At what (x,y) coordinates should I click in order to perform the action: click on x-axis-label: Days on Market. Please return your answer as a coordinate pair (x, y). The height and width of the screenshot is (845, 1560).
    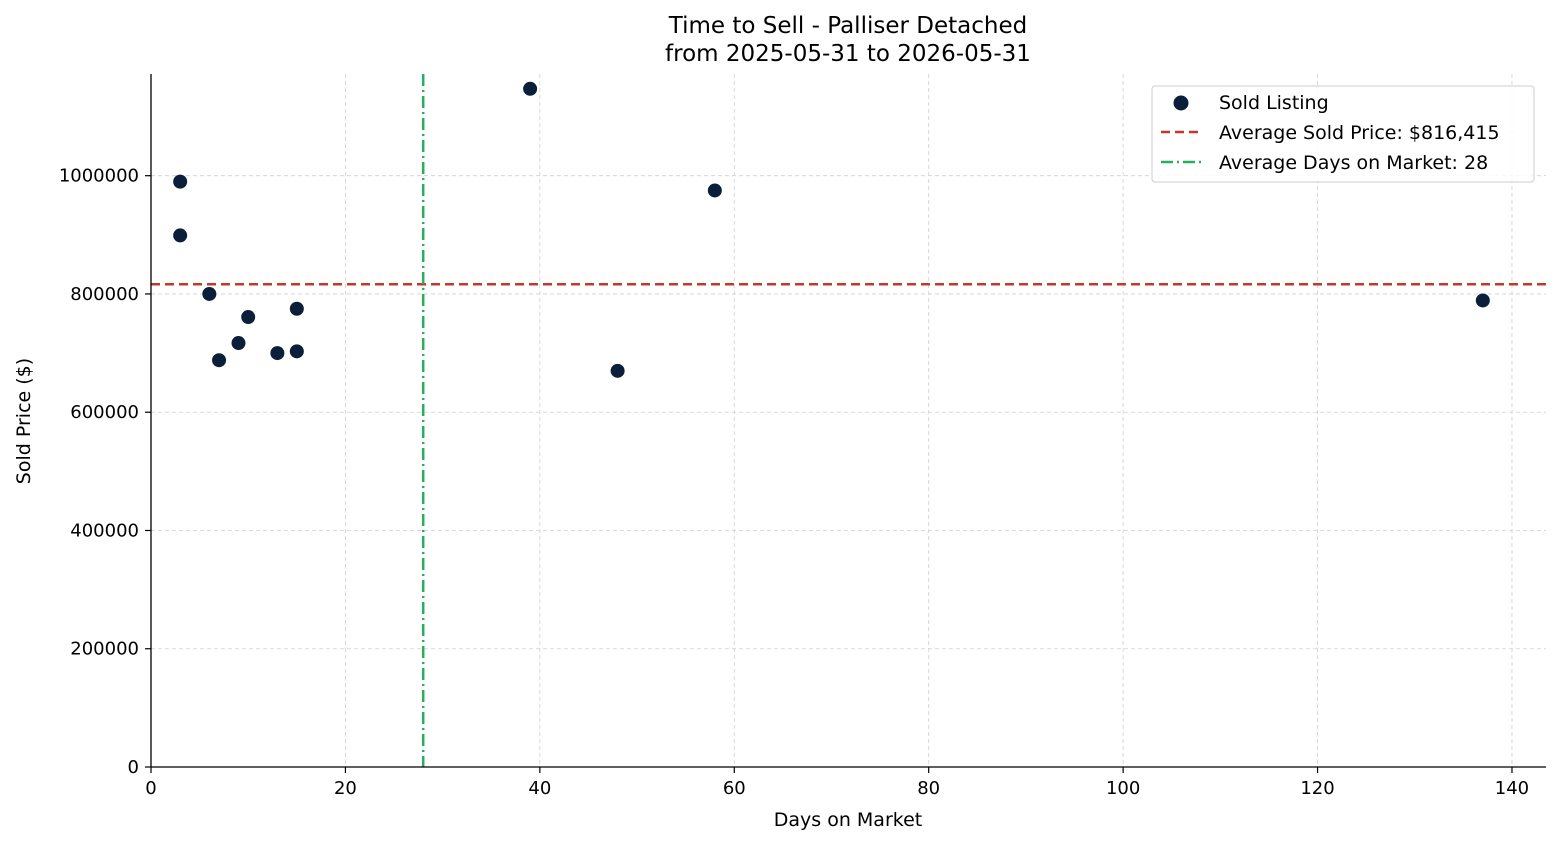
    Looking at the image, I should click on (848, 820).